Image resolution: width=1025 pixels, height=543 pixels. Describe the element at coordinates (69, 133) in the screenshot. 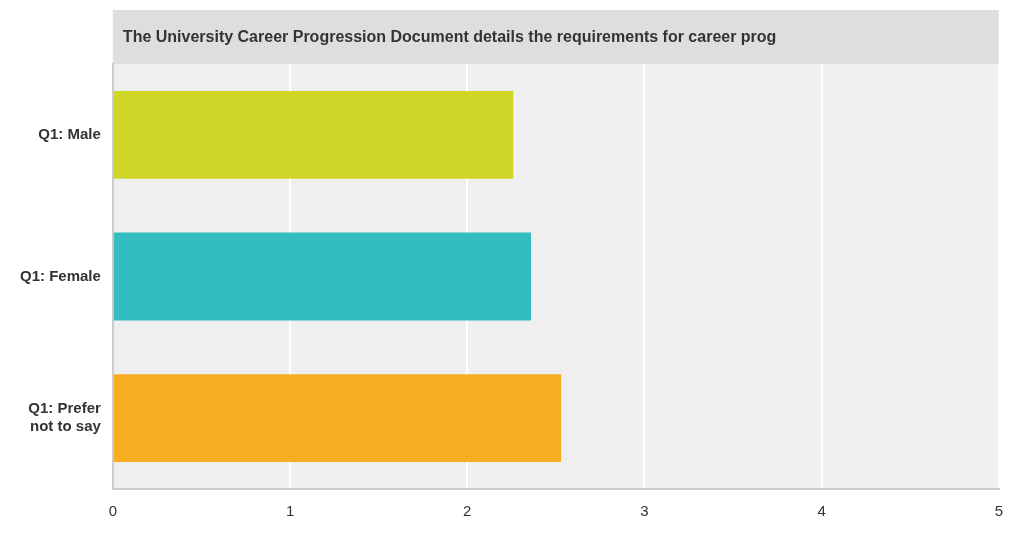

I see `y-tick-label: Q1: Male` at that location.